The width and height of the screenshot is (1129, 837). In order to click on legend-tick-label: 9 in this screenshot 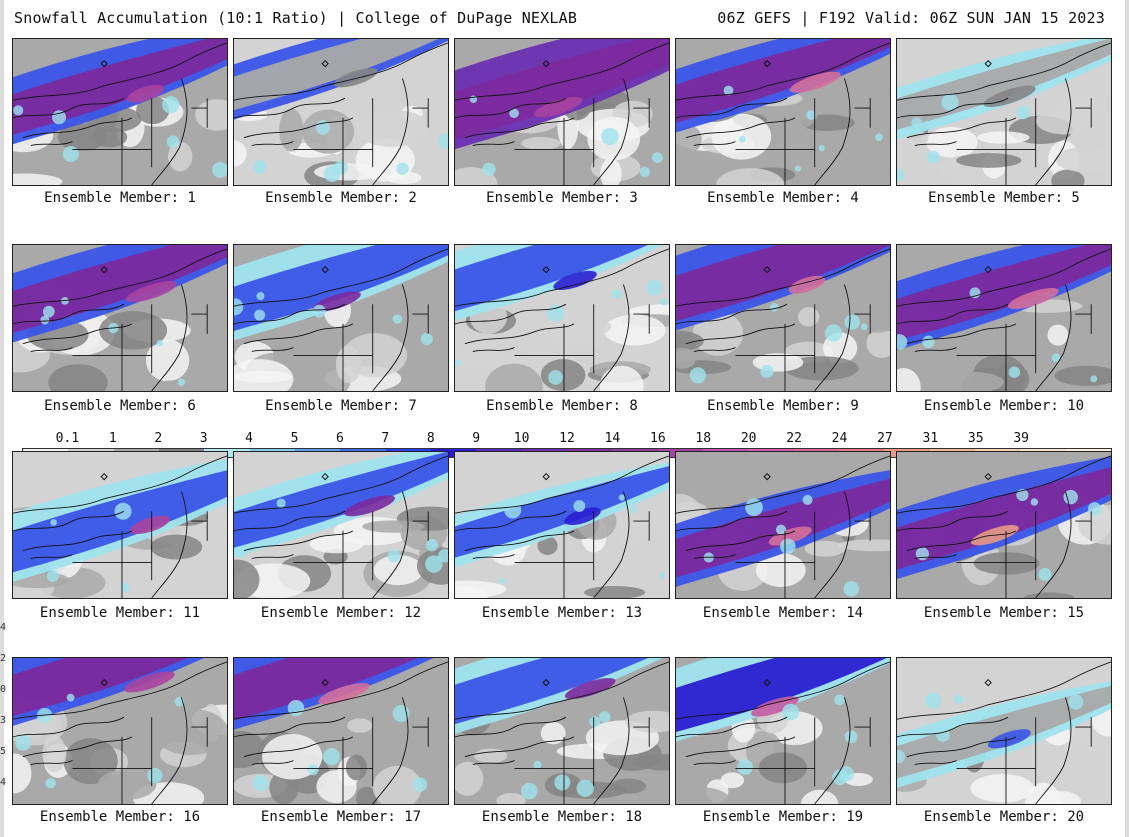, I will do `click(476, 438)`.